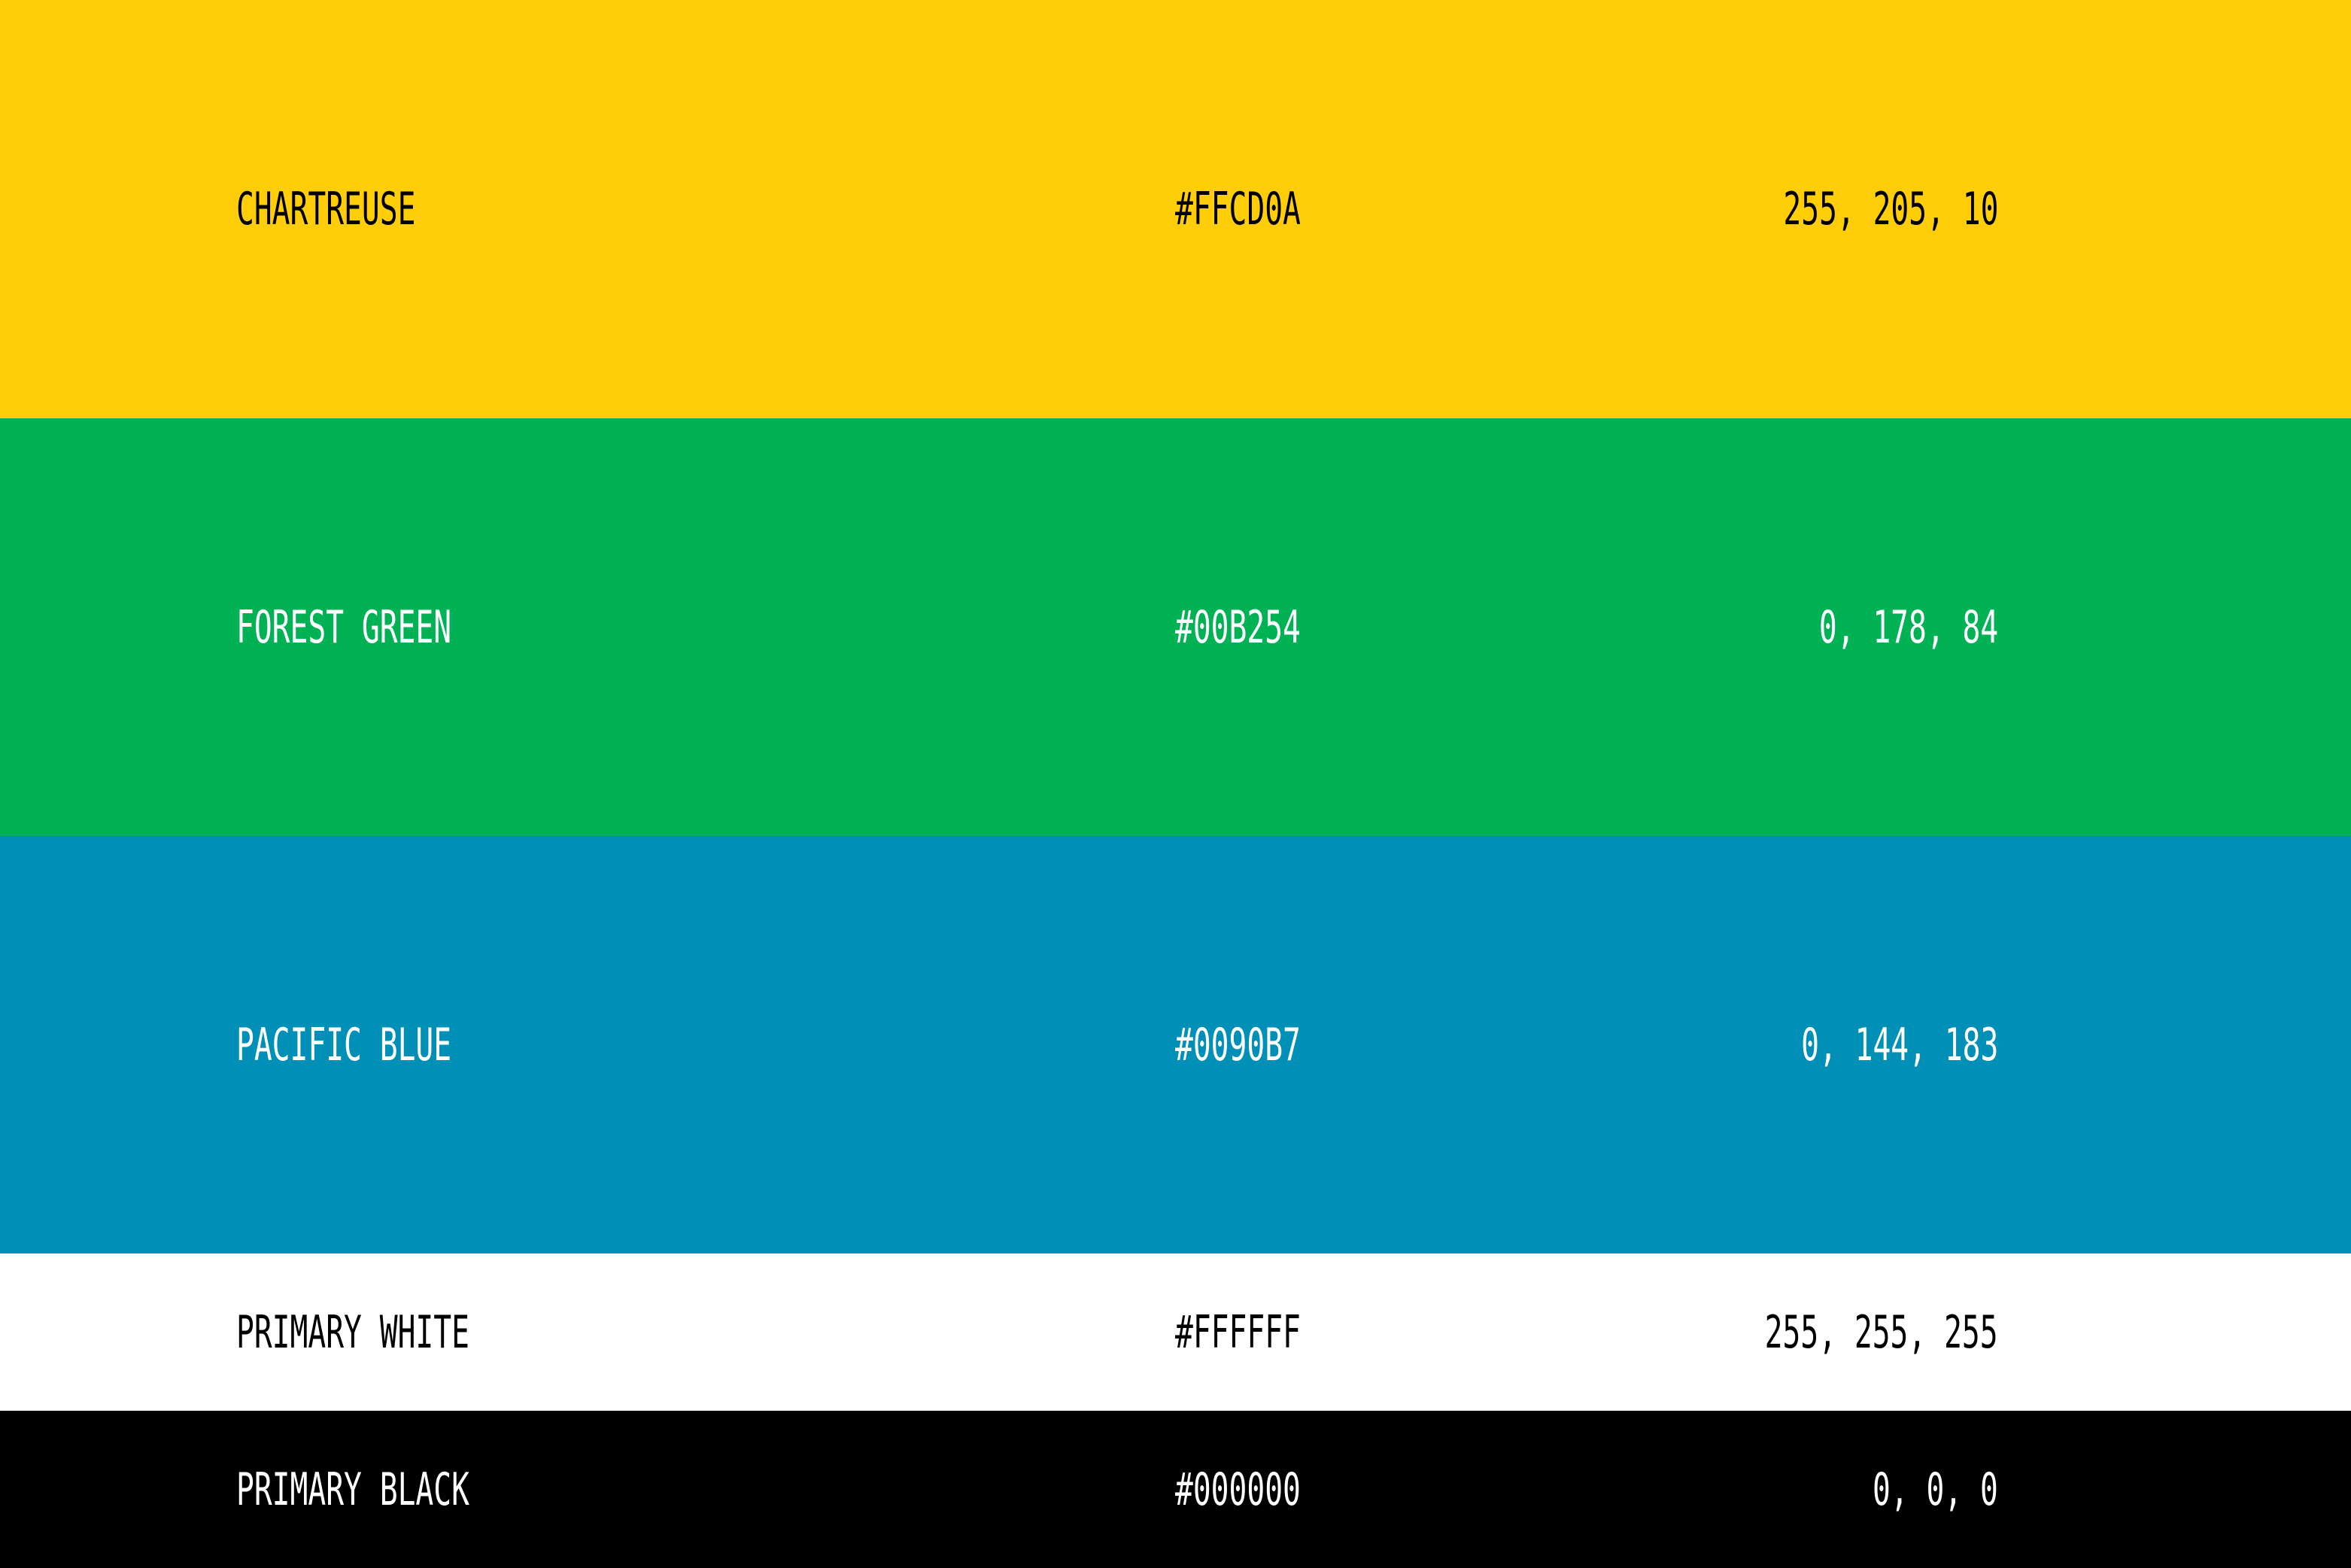  Describe the element at coordinates (1238, 627) in the screenshot. I see `swatch-hex: #00B254` at that location.